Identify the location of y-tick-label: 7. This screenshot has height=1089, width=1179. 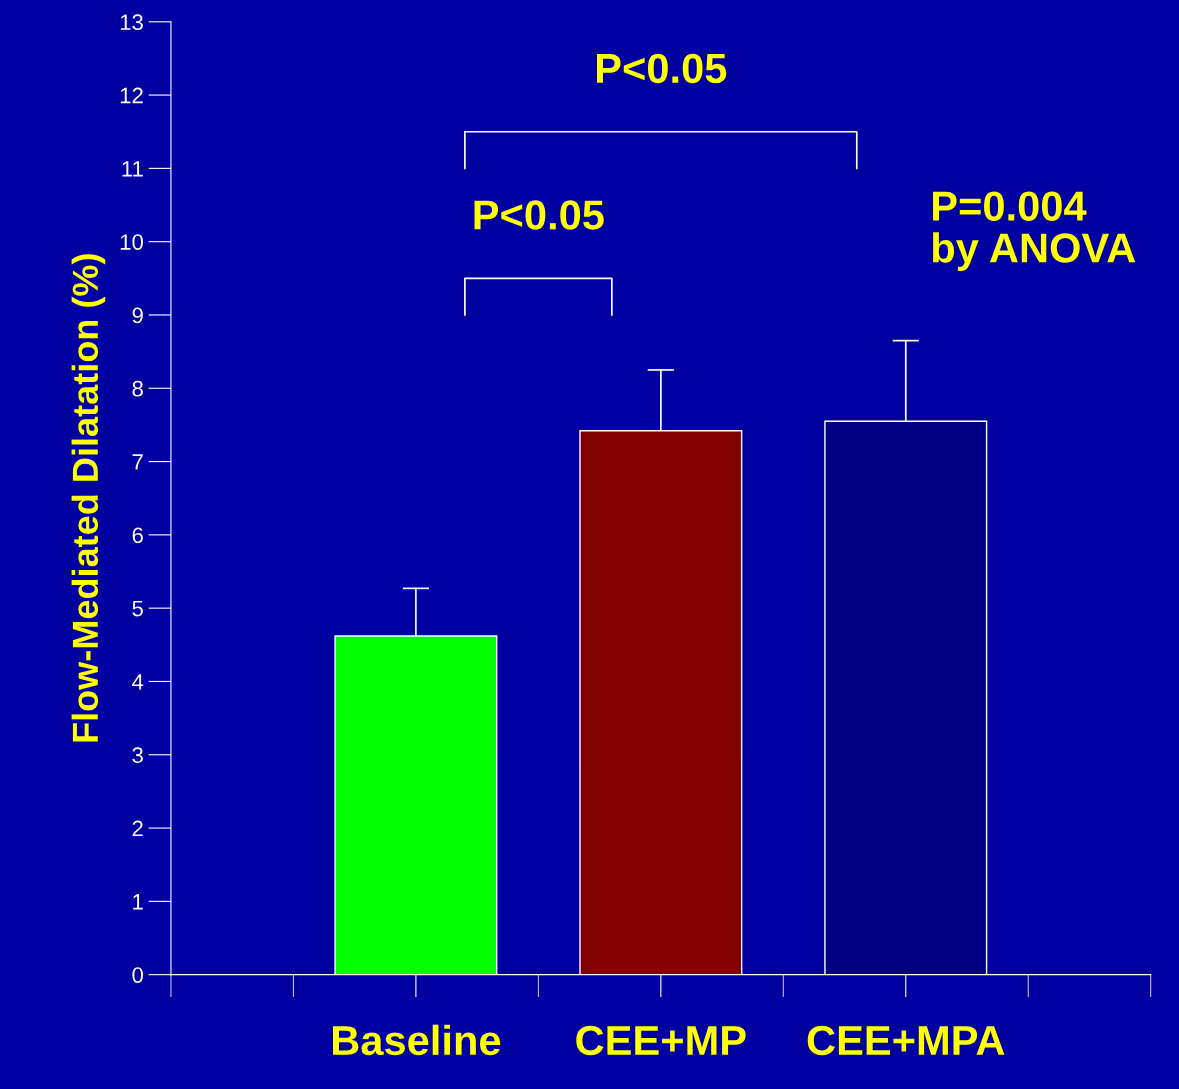
(137, 462).